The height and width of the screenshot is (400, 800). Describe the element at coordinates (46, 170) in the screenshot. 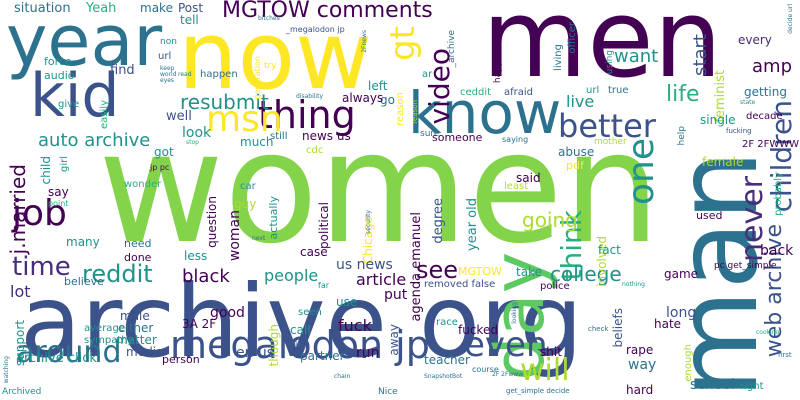

I see `word-child: child` at that location.